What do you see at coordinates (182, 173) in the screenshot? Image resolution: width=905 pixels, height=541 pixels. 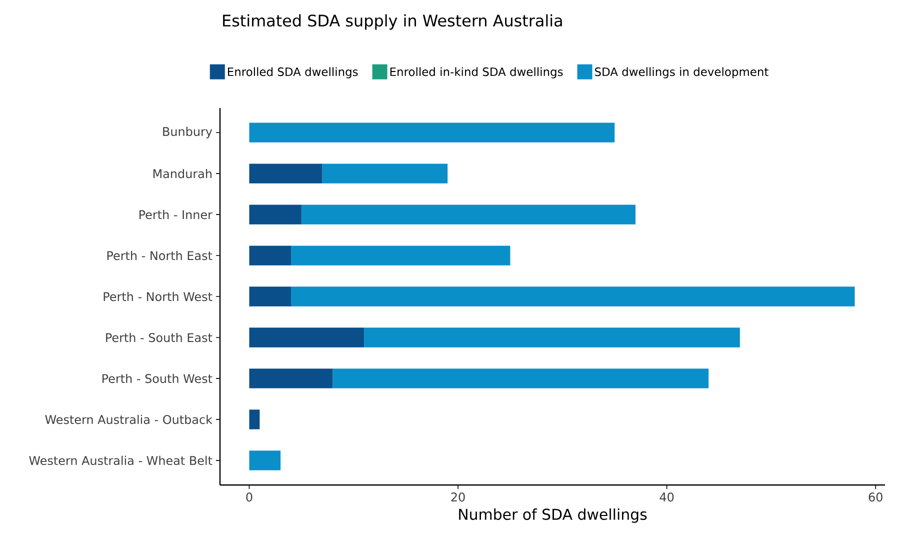 I see `y-tick-label: Mandurah` at bounding box center [182, 173].